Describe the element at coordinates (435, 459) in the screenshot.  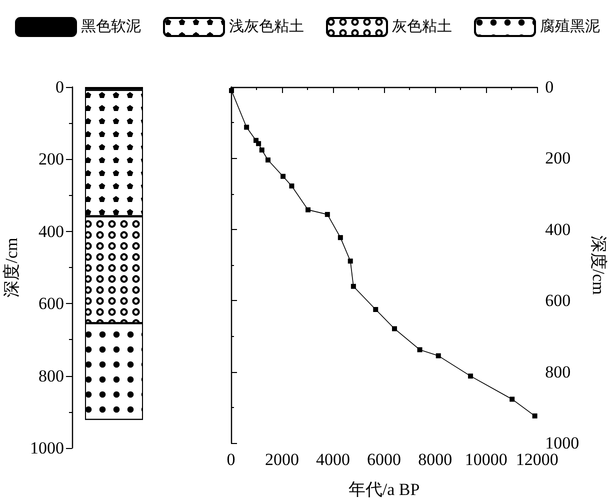
I see `x-tick-label: 8000` at that location.